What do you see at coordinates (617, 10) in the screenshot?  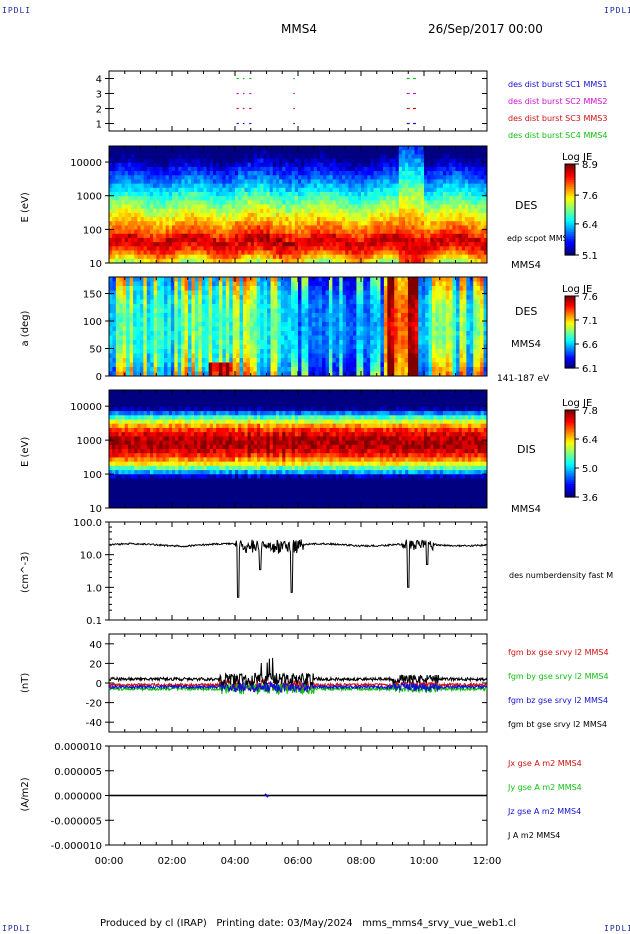 I see `corner-label-top-right: IPDLI` at bounding box center [617, 10].